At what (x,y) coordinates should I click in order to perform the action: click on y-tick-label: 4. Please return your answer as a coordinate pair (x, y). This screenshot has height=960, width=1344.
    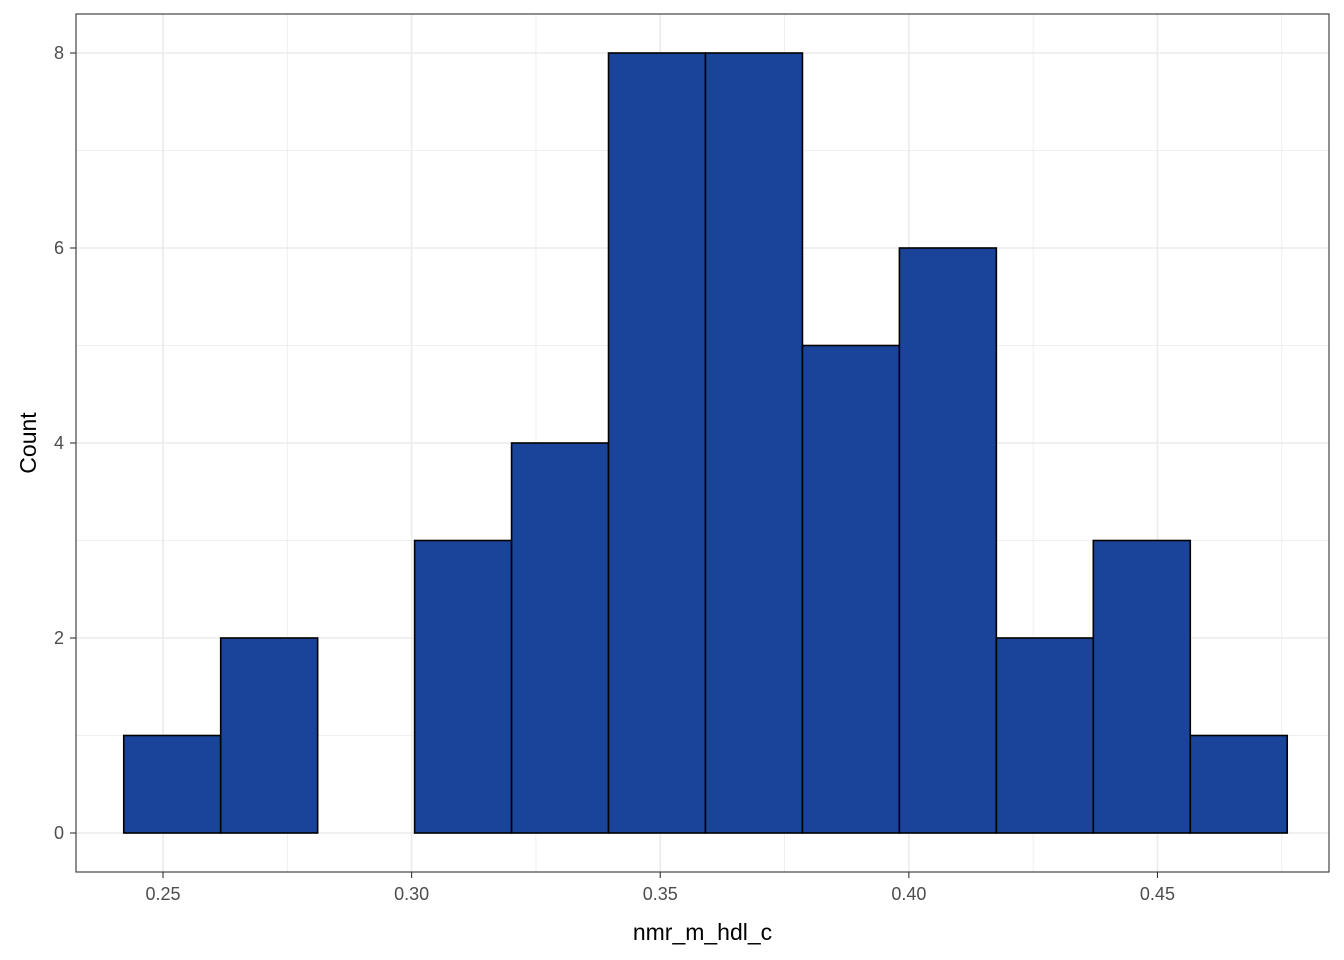
    Looking at the image, I should click on (59, 443).